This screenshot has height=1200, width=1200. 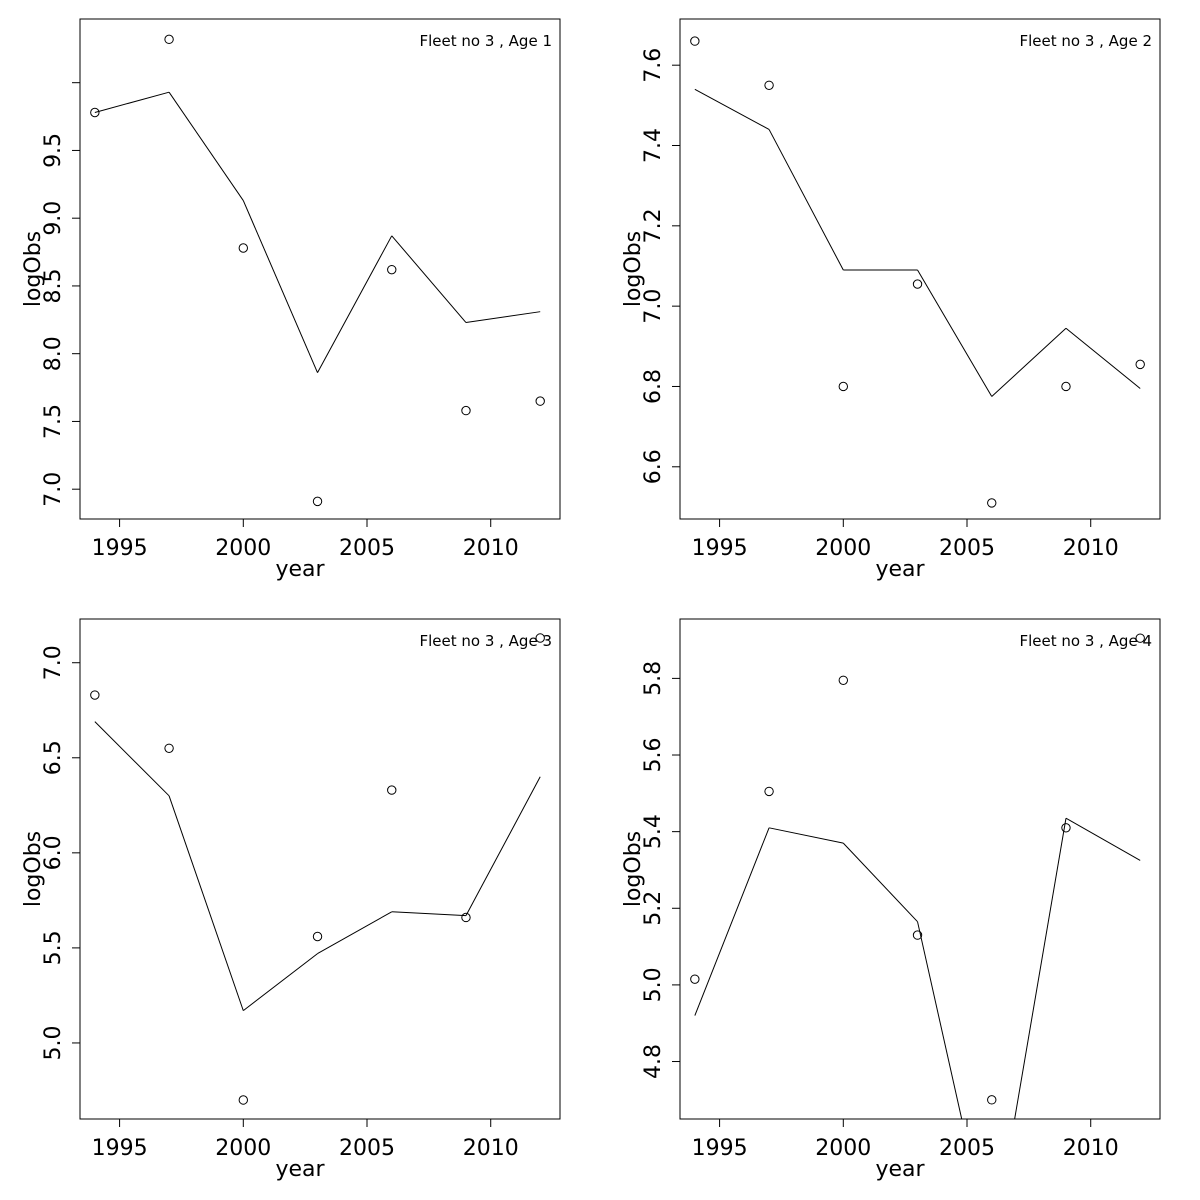 What do you see at coordinates (653, 908) in the screenshot?
I see `y-tick-label: 5.2` at bounding box center [653, 908].